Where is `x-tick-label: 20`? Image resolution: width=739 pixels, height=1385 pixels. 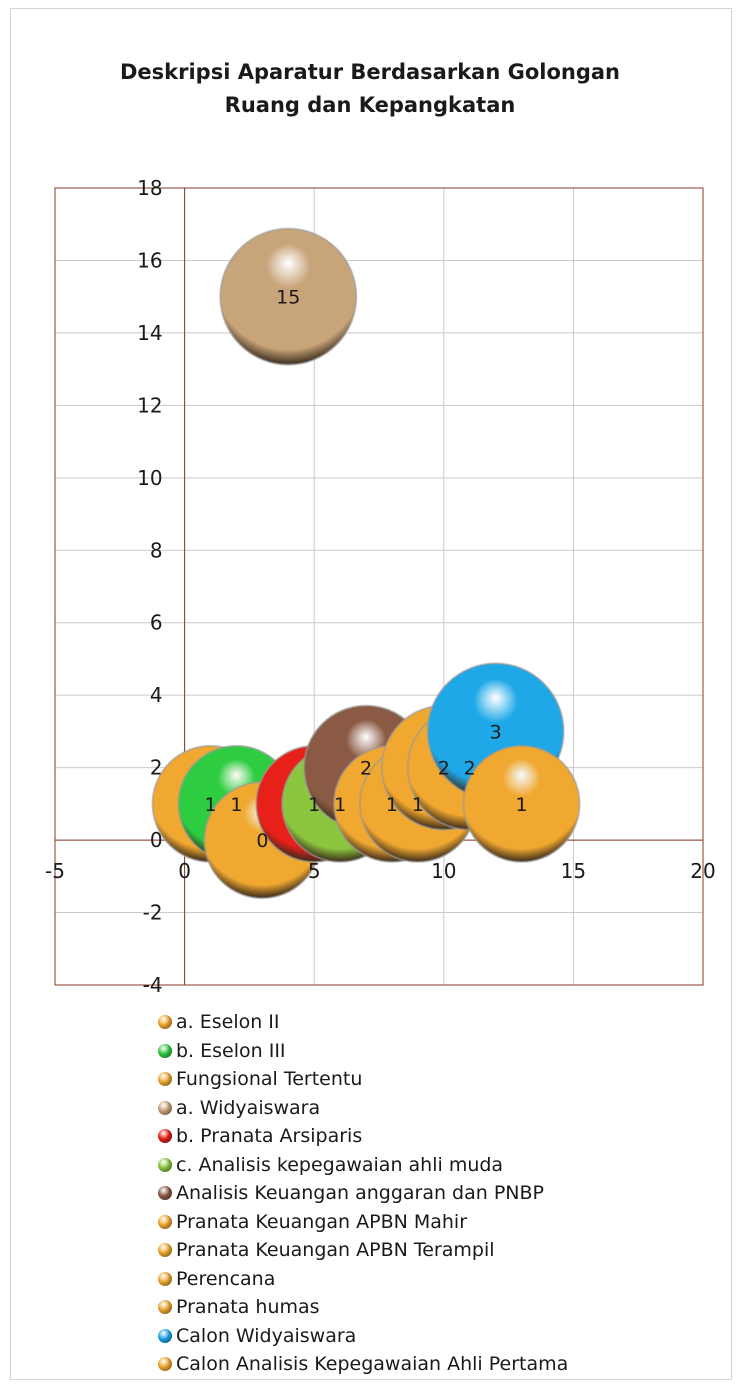
x-tick-label: 20 is located at coordinates (702, 871).